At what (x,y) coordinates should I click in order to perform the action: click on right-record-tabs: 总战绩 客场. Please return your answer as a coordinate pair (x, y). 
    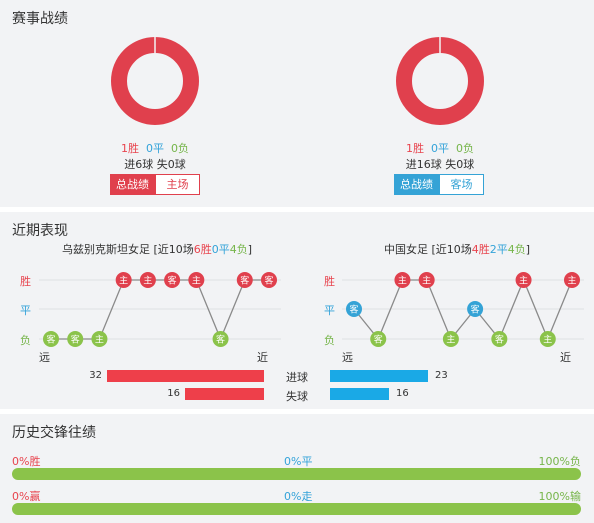
    Looking at the image, I should click on (439, 184).